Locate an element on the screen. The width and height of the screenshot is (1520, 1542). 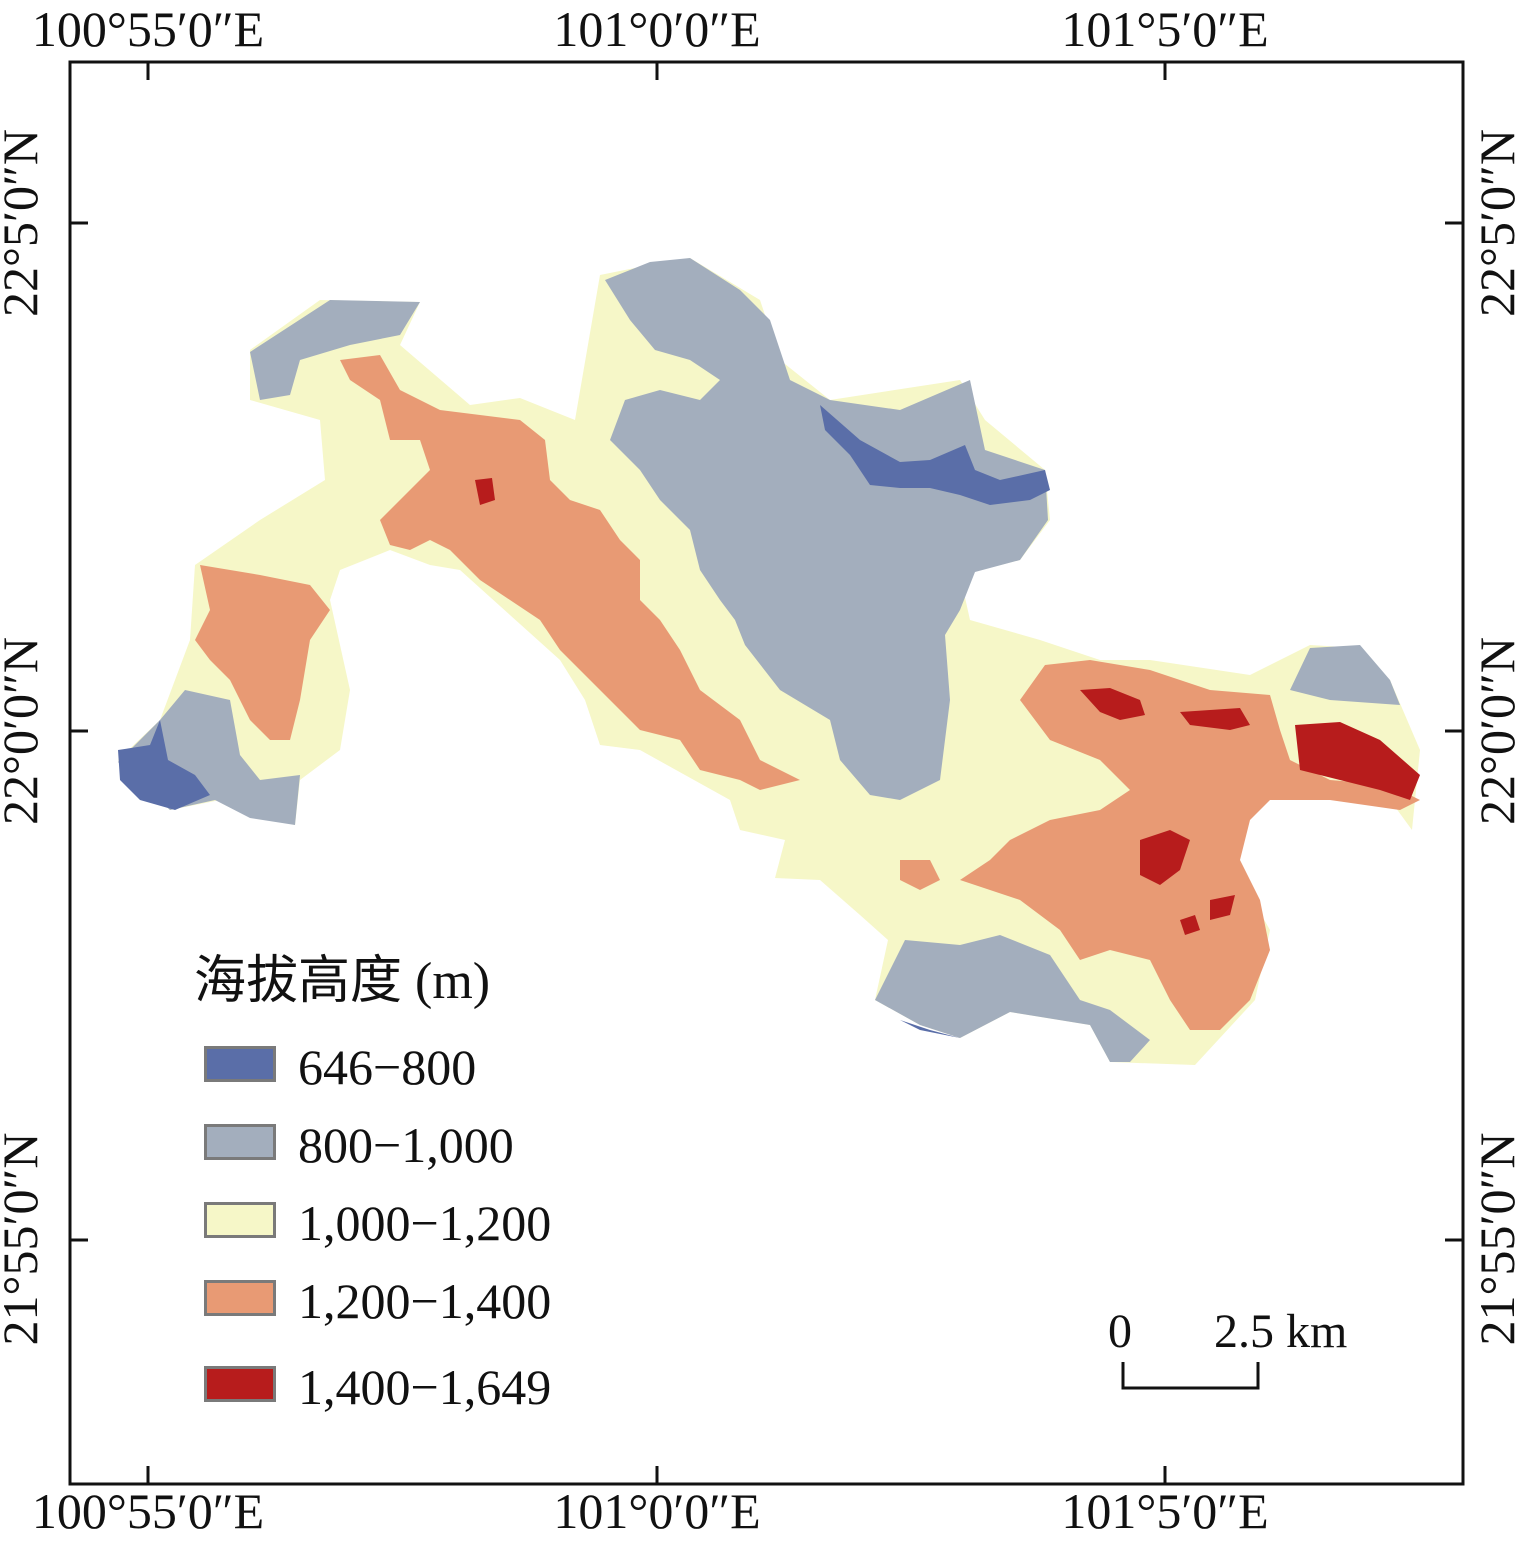
right-latitude-label-3: 21°55′0″N is located at coordinates (1494, 1239).